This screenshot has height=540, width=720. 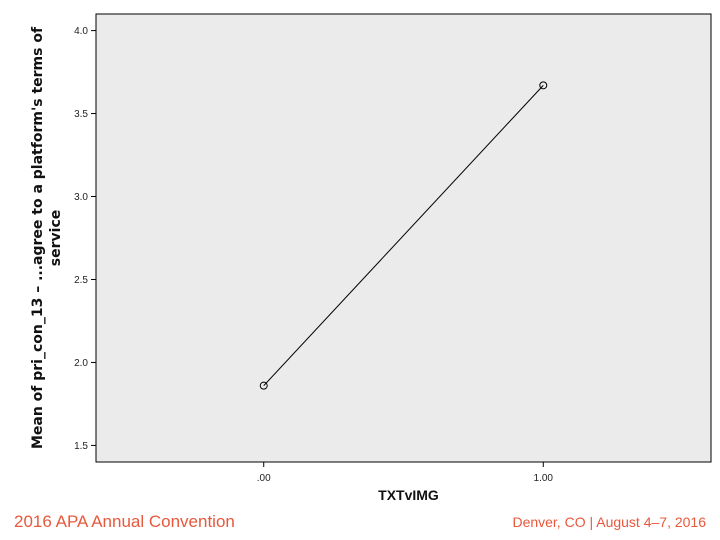 What do you see at coordinates (544, 478) in the screenshot?
I see `x-tick-label: 1.00` at bounding box center [544, 478].